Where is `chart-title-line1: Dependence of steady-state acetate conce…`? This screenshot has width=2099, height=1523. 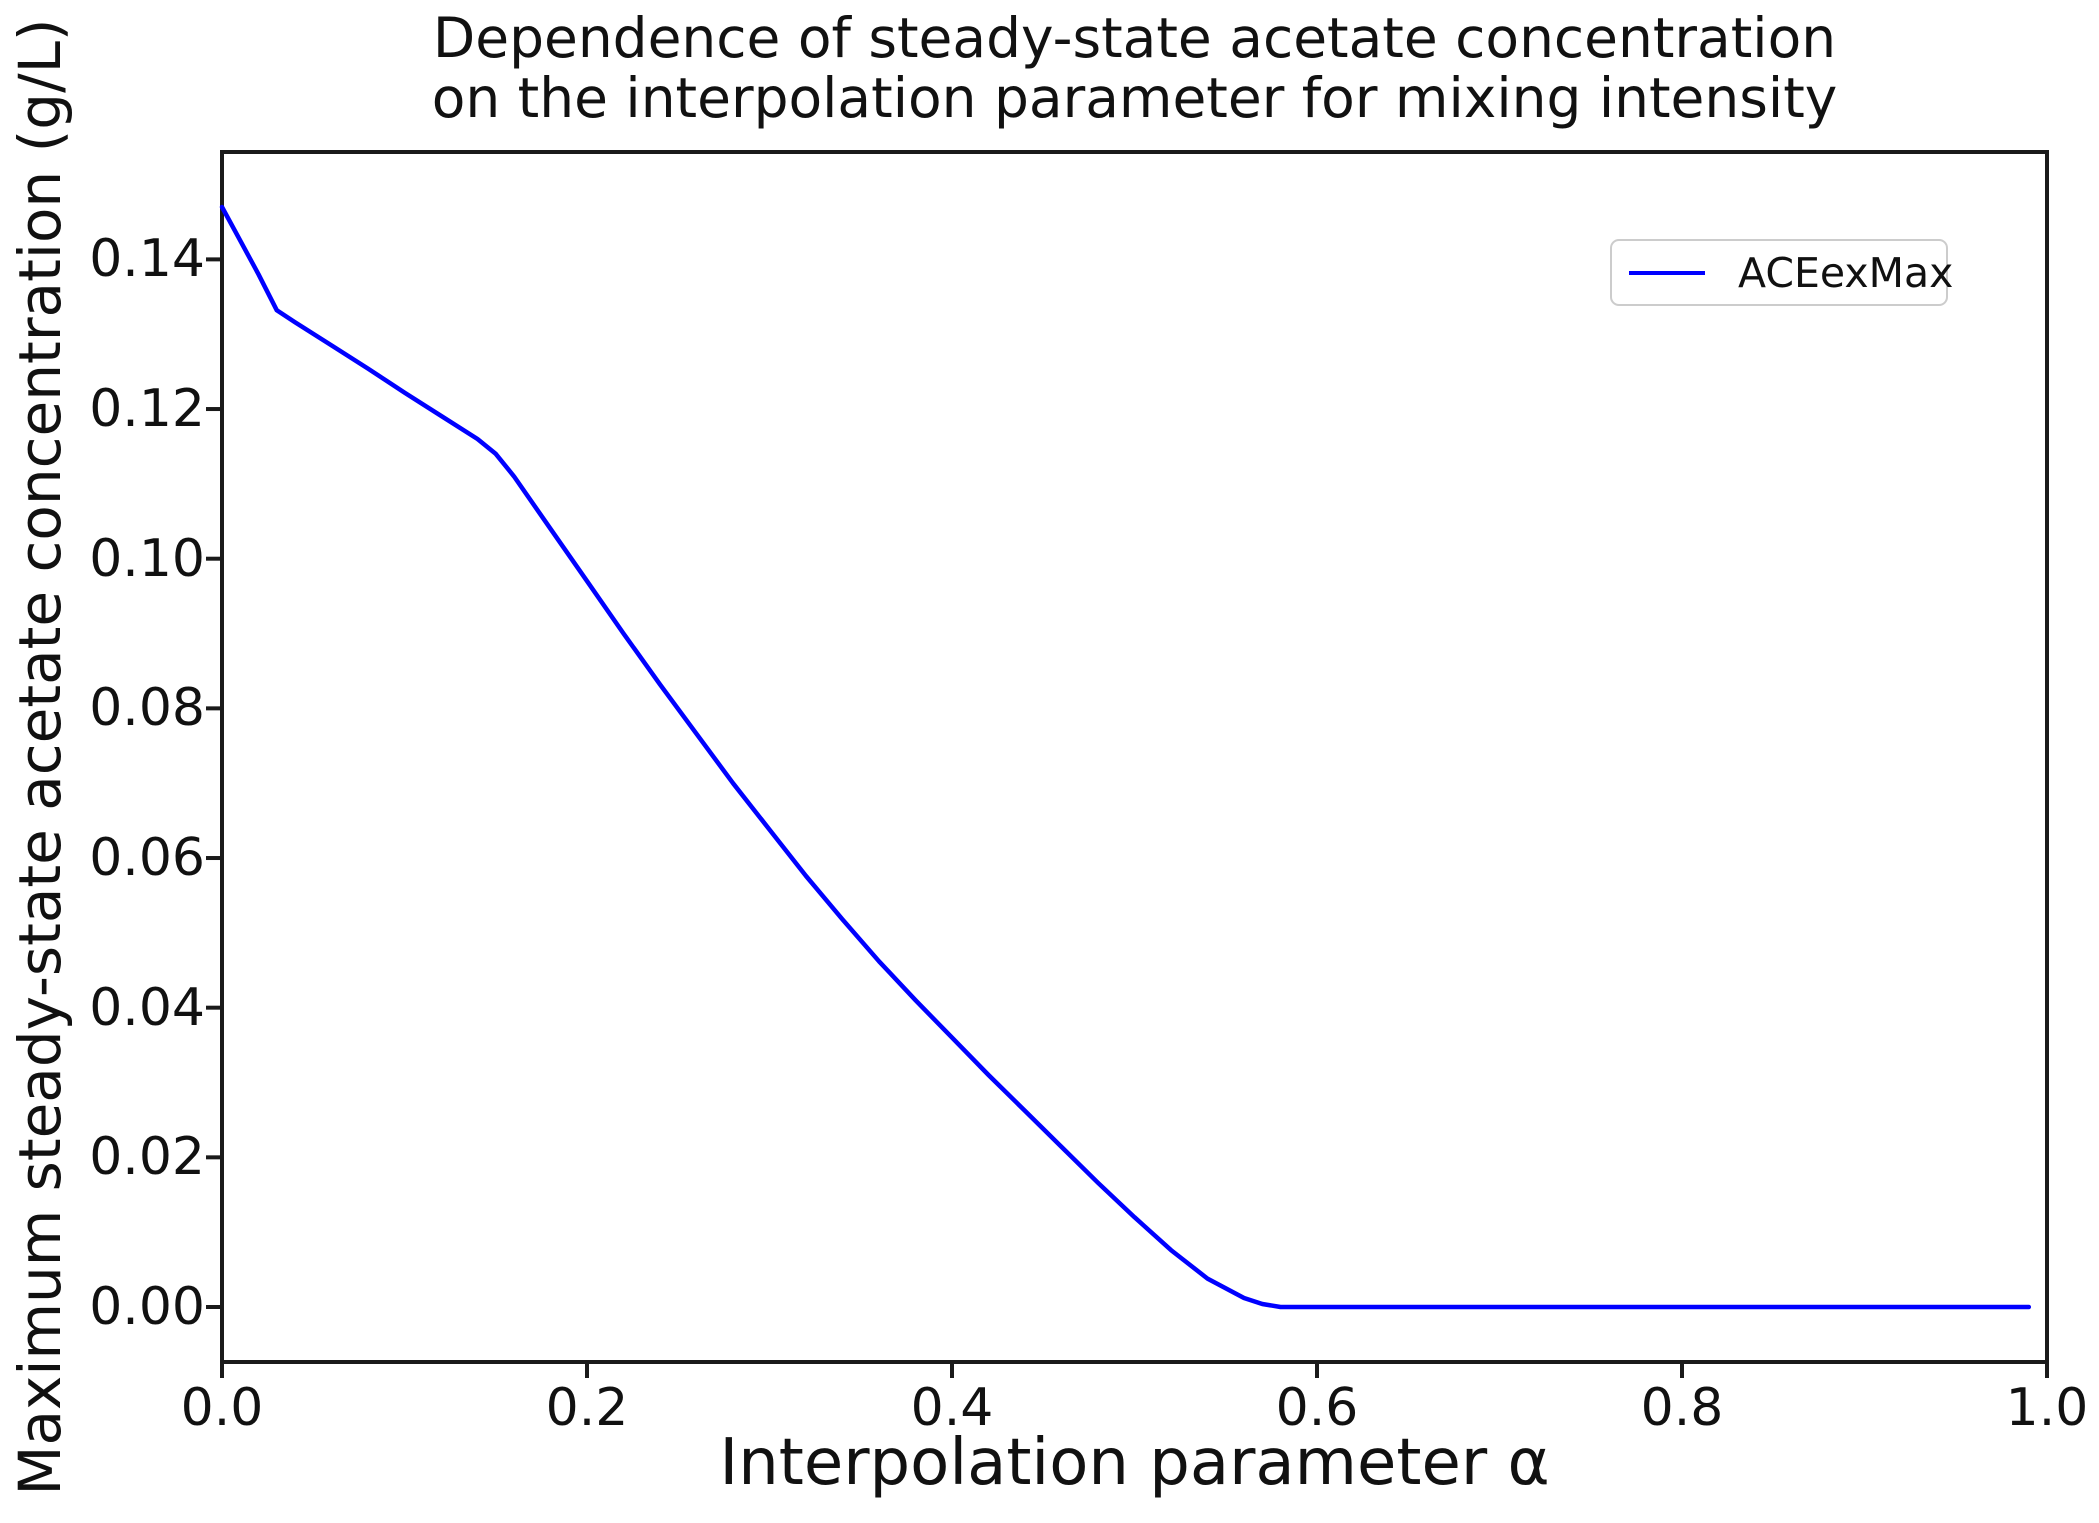
chart-title-line1: Dependence of steady-state acetate conce… is located at coordinates (1134, 38).